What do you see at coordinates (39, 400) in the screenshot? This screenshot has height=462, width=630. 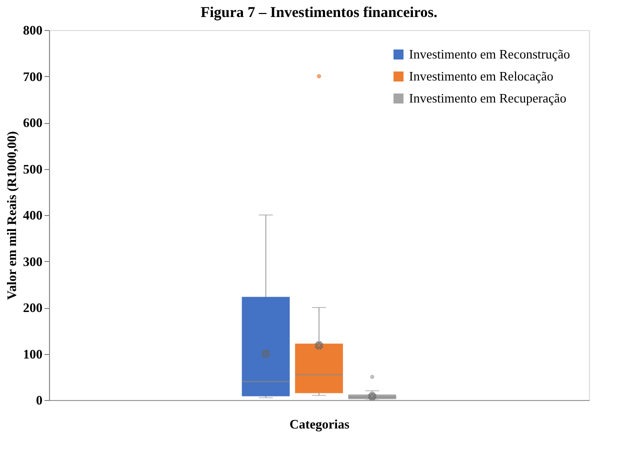 I see `y-tick-label: 0` at bounding box center [39, 400].